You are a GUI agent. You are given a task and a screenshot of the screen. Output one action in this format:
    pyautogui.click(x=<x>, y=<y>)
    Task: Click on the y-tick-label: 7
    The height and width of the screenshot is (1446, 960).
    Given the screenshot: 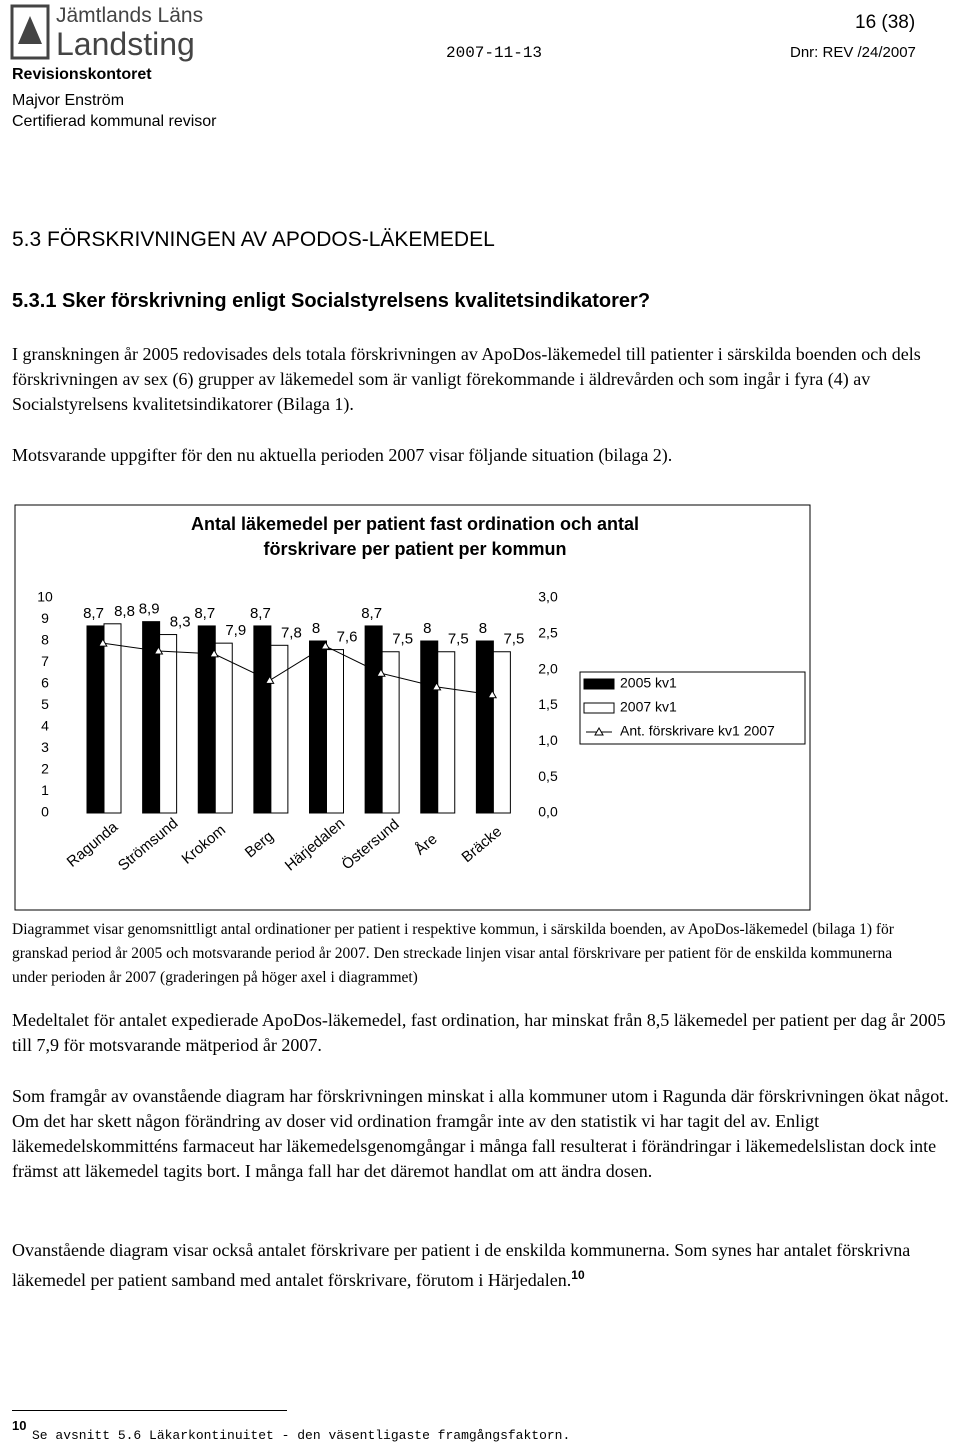 What is the action you would take?
    pyautogui.click(x=45, y=661)
    